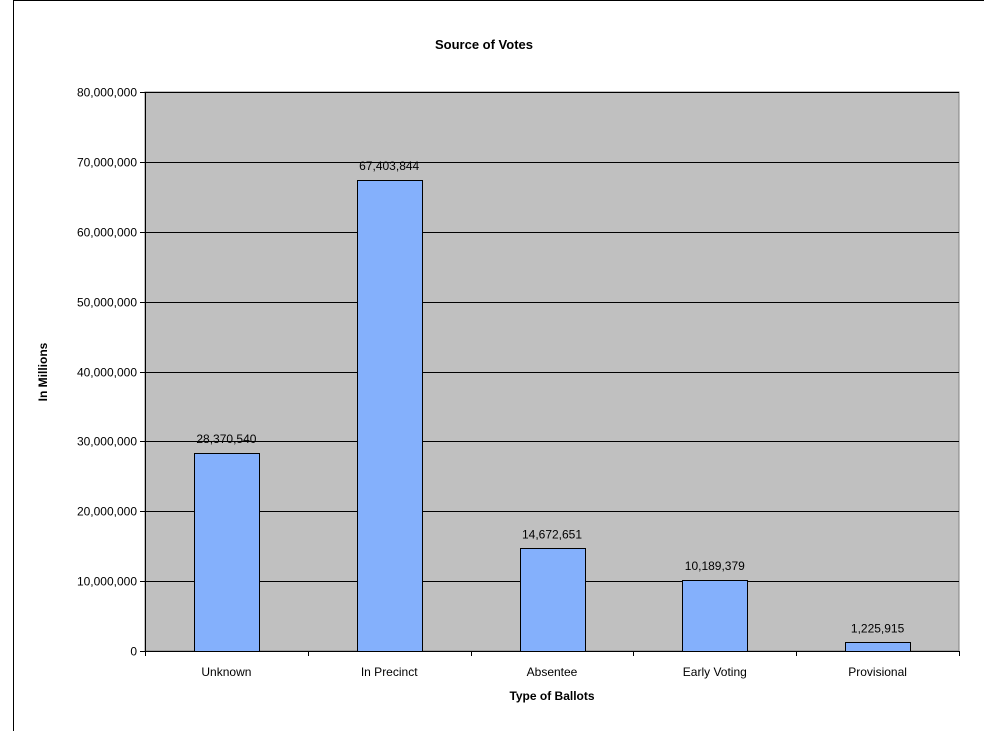  What do you see at coordinates (389, 166) in the screenshot?
I see `data-label: 67,403,844` at bounding box center [389, 166].